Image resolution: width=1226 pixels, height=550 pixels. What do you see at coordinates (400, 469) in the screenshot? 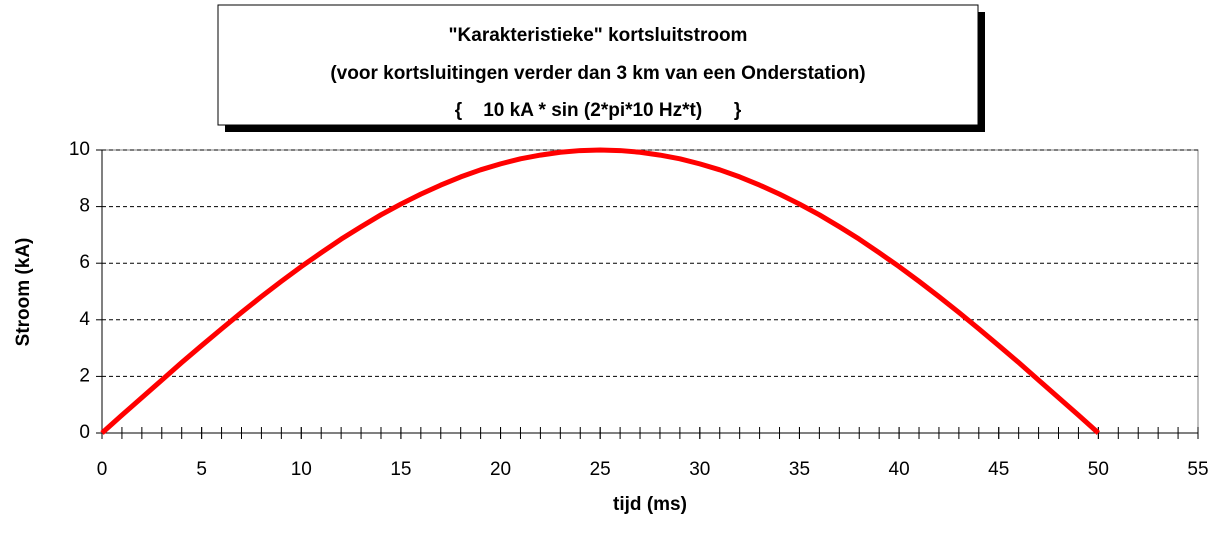
I see `x-tick-label: 15` at bounding box center [400, 469].